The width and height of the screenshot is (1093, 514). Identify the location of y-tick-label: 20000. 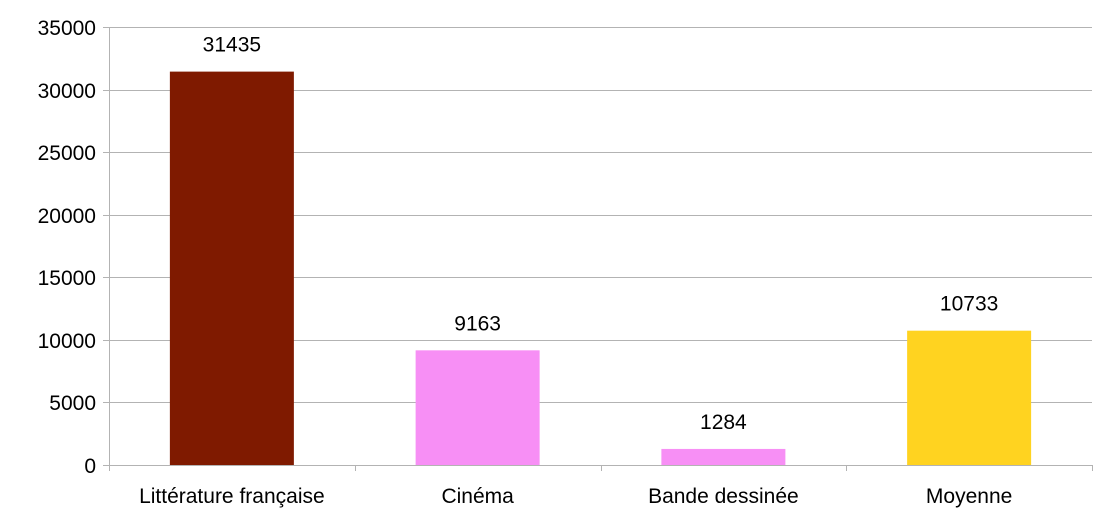
(67, 216).